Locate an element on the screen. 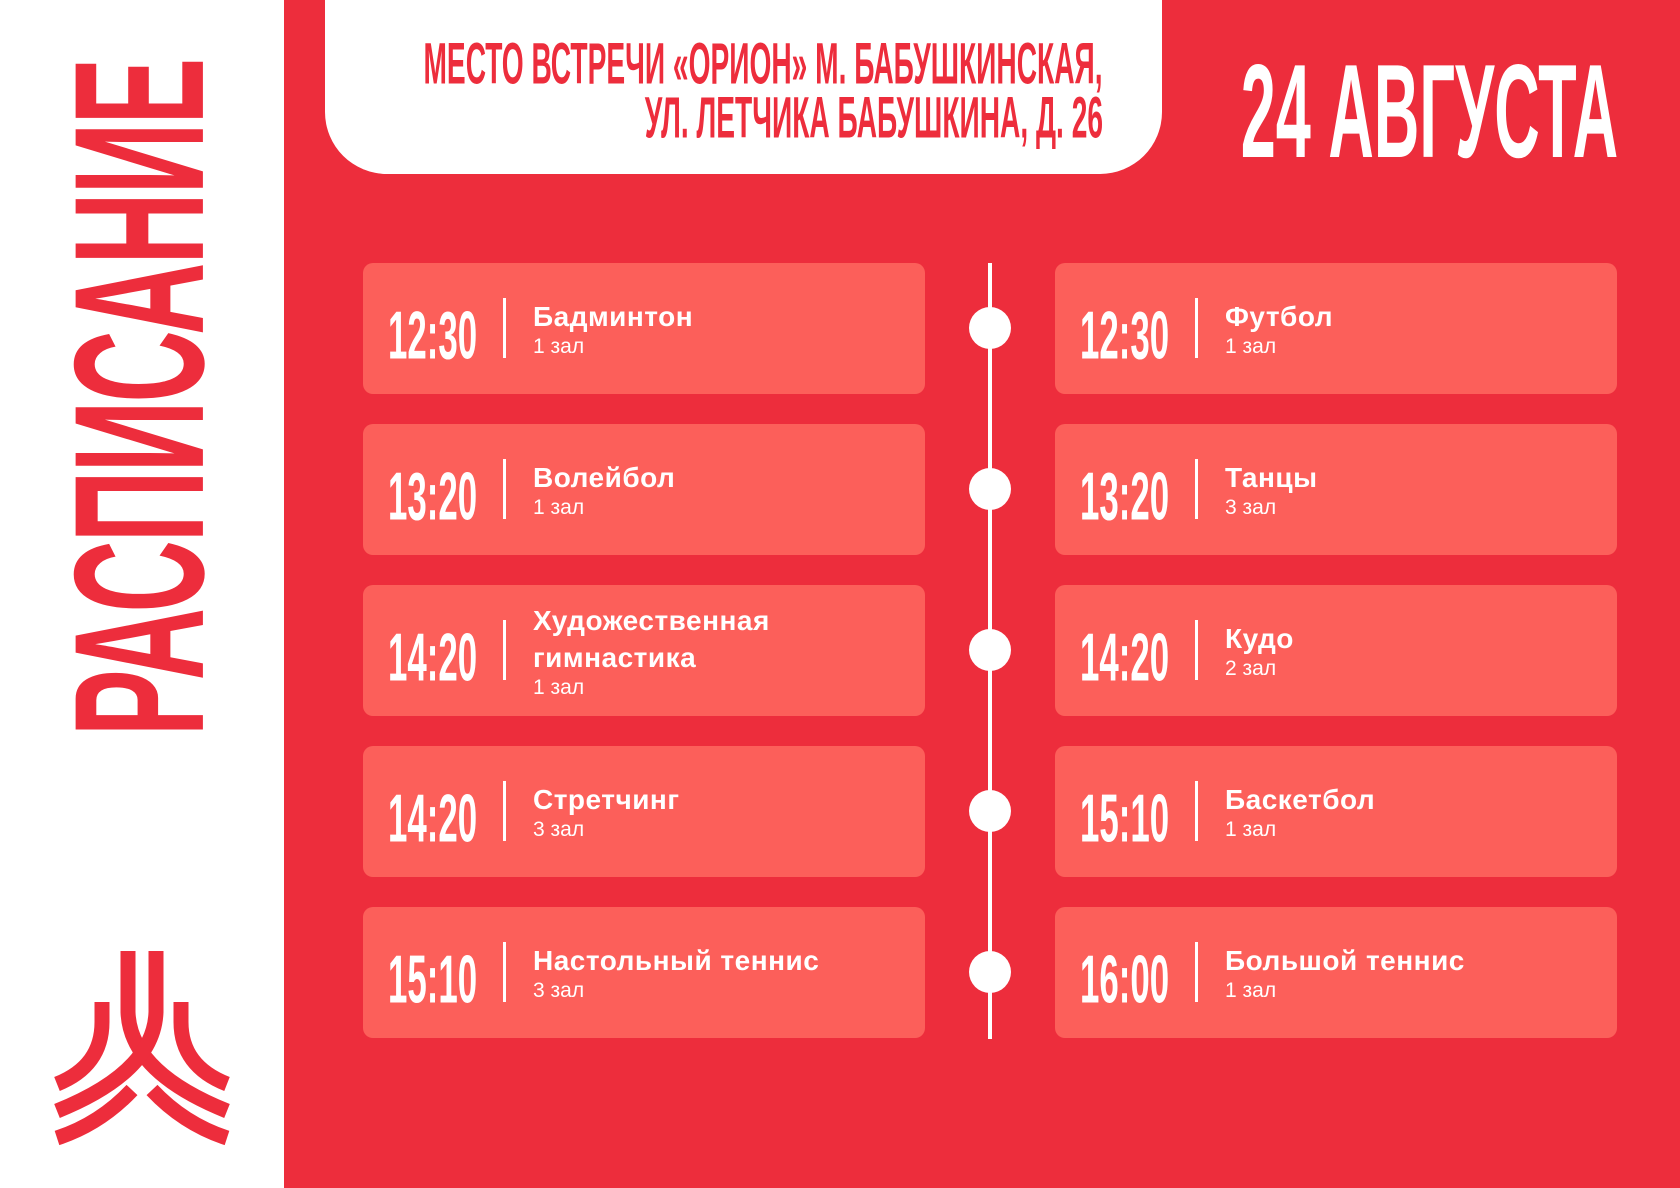  event-info: Баскетбол 1 зал is located at coordinates (1300, 811).